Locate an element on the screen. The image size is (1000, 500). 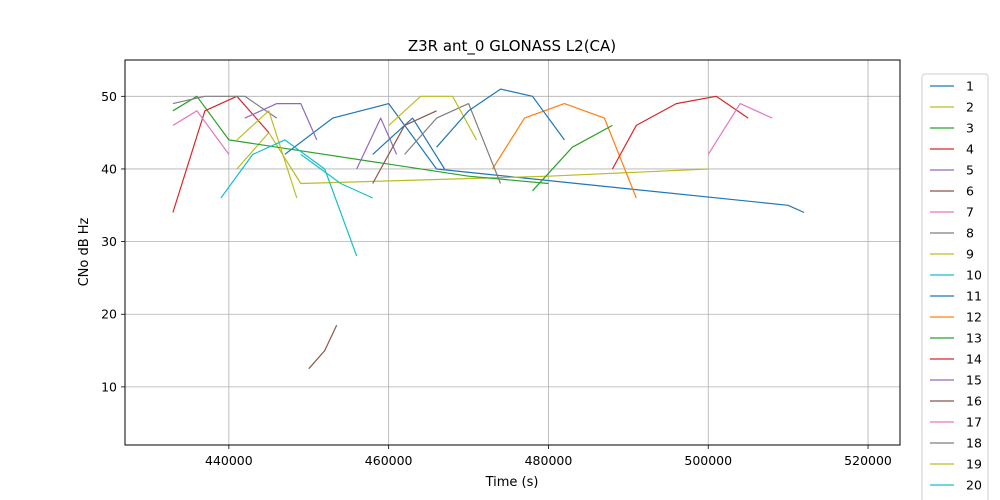
legend: 123456789101112131415161718192021 is located at coordinates (955, 286).